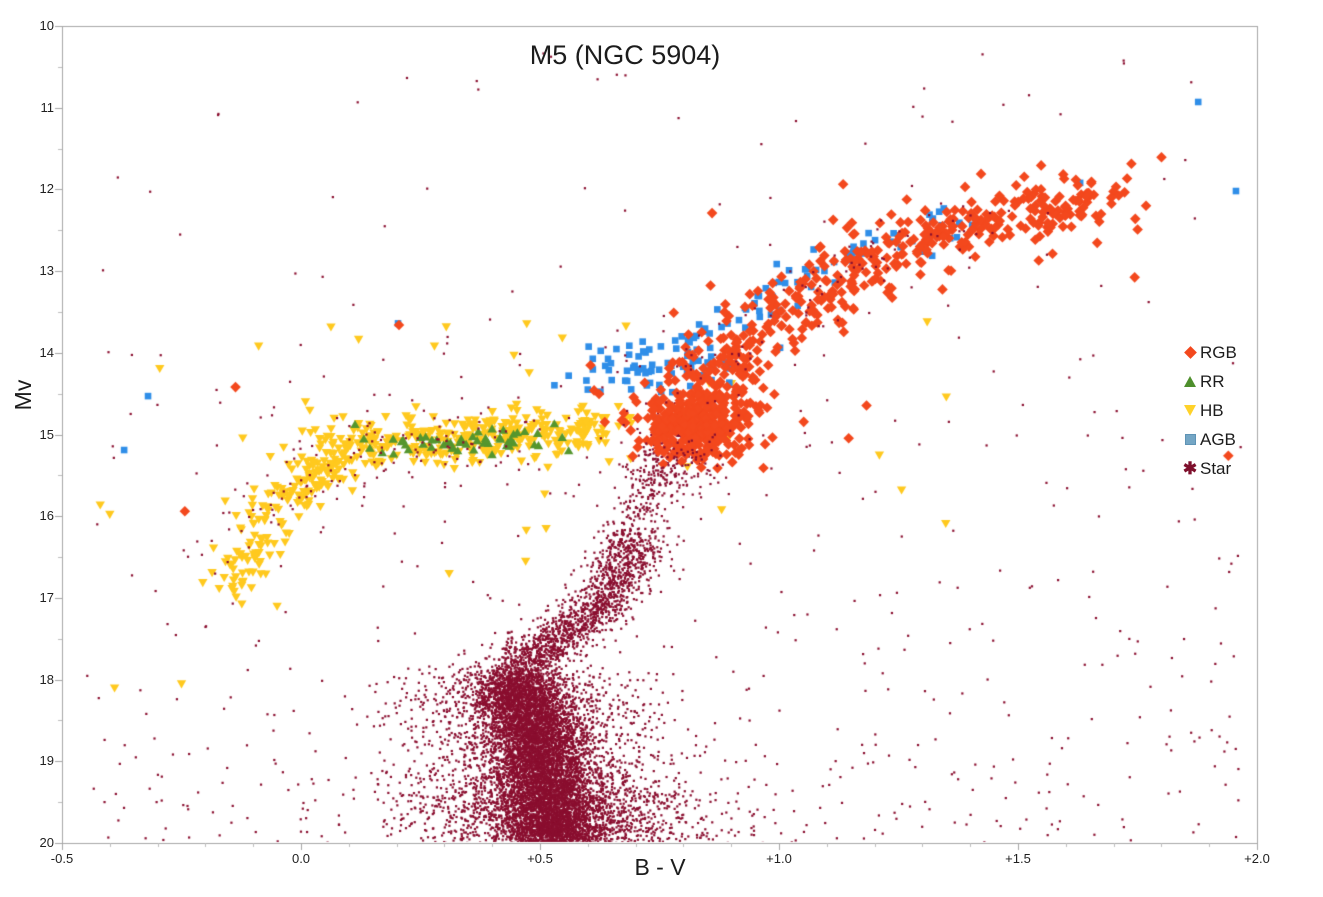  What do you see at coordinates (540, 858) in the screenshot?
I see `x-tick-label: +0.5` at bounding box center [540, 858].